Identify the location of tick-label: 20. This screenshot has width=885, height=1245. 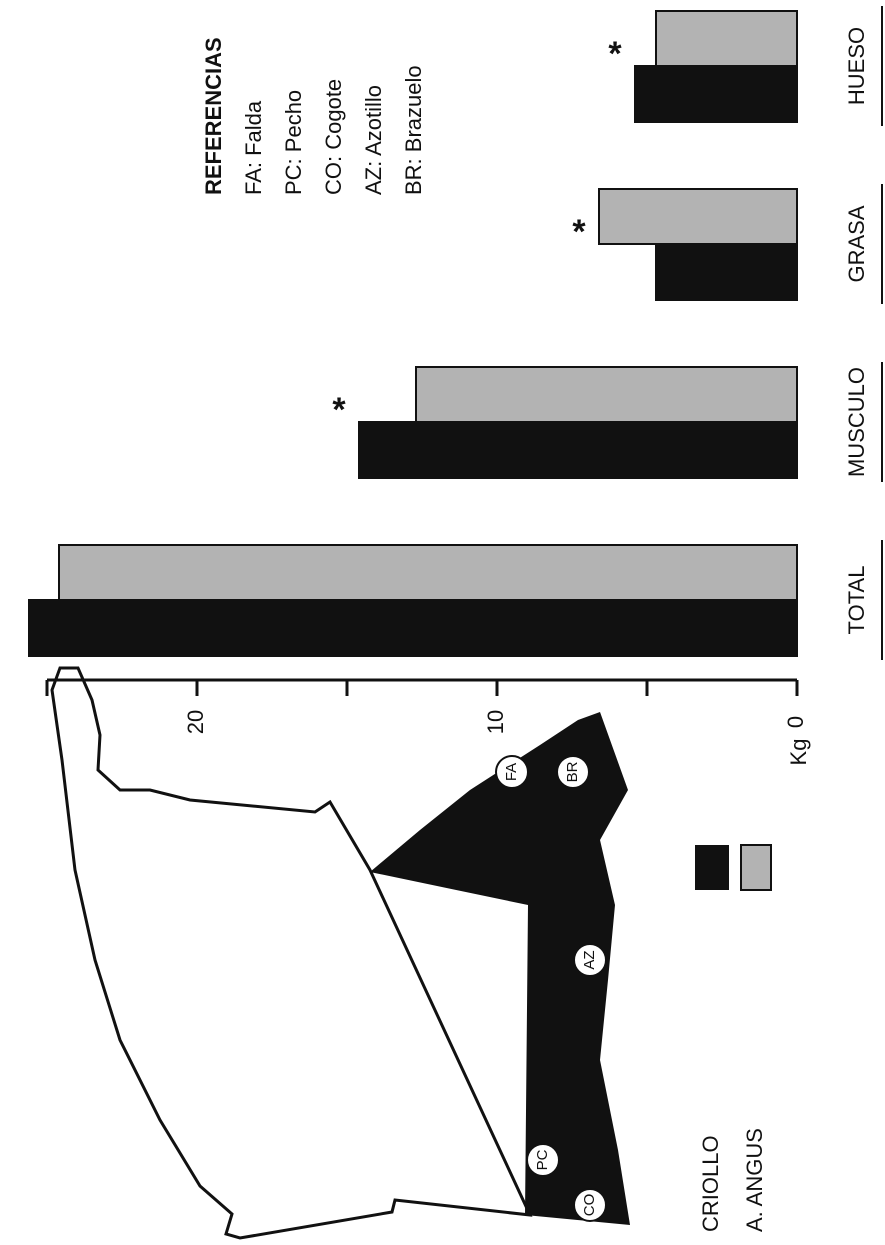
(195, 722).